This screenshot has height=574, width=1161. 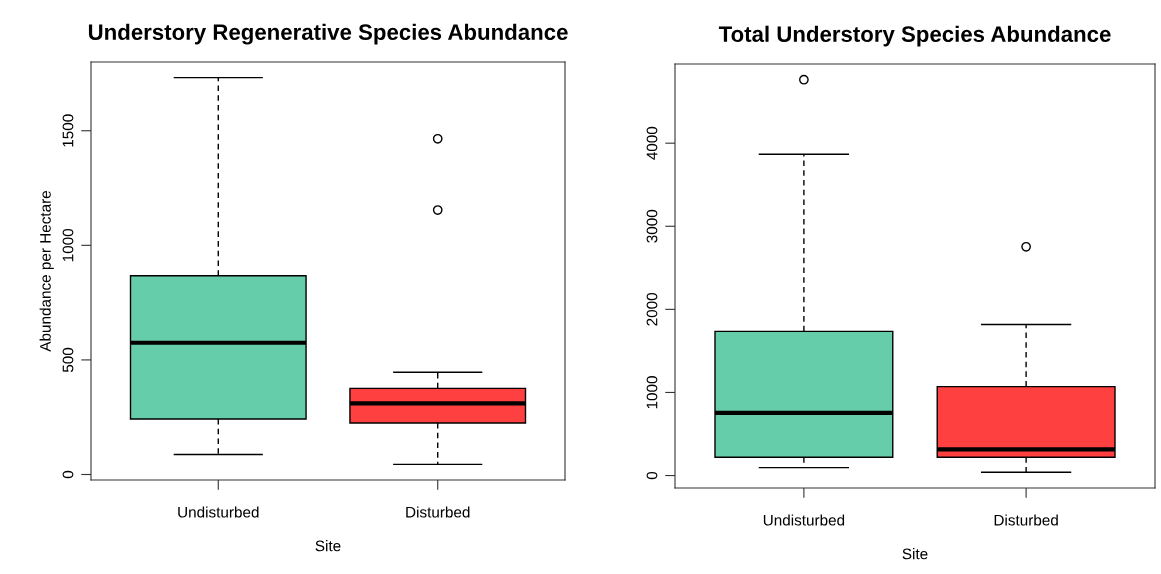 I want to click on chart-title: Total Understory Species Abundance, so click(x=914, y=36).